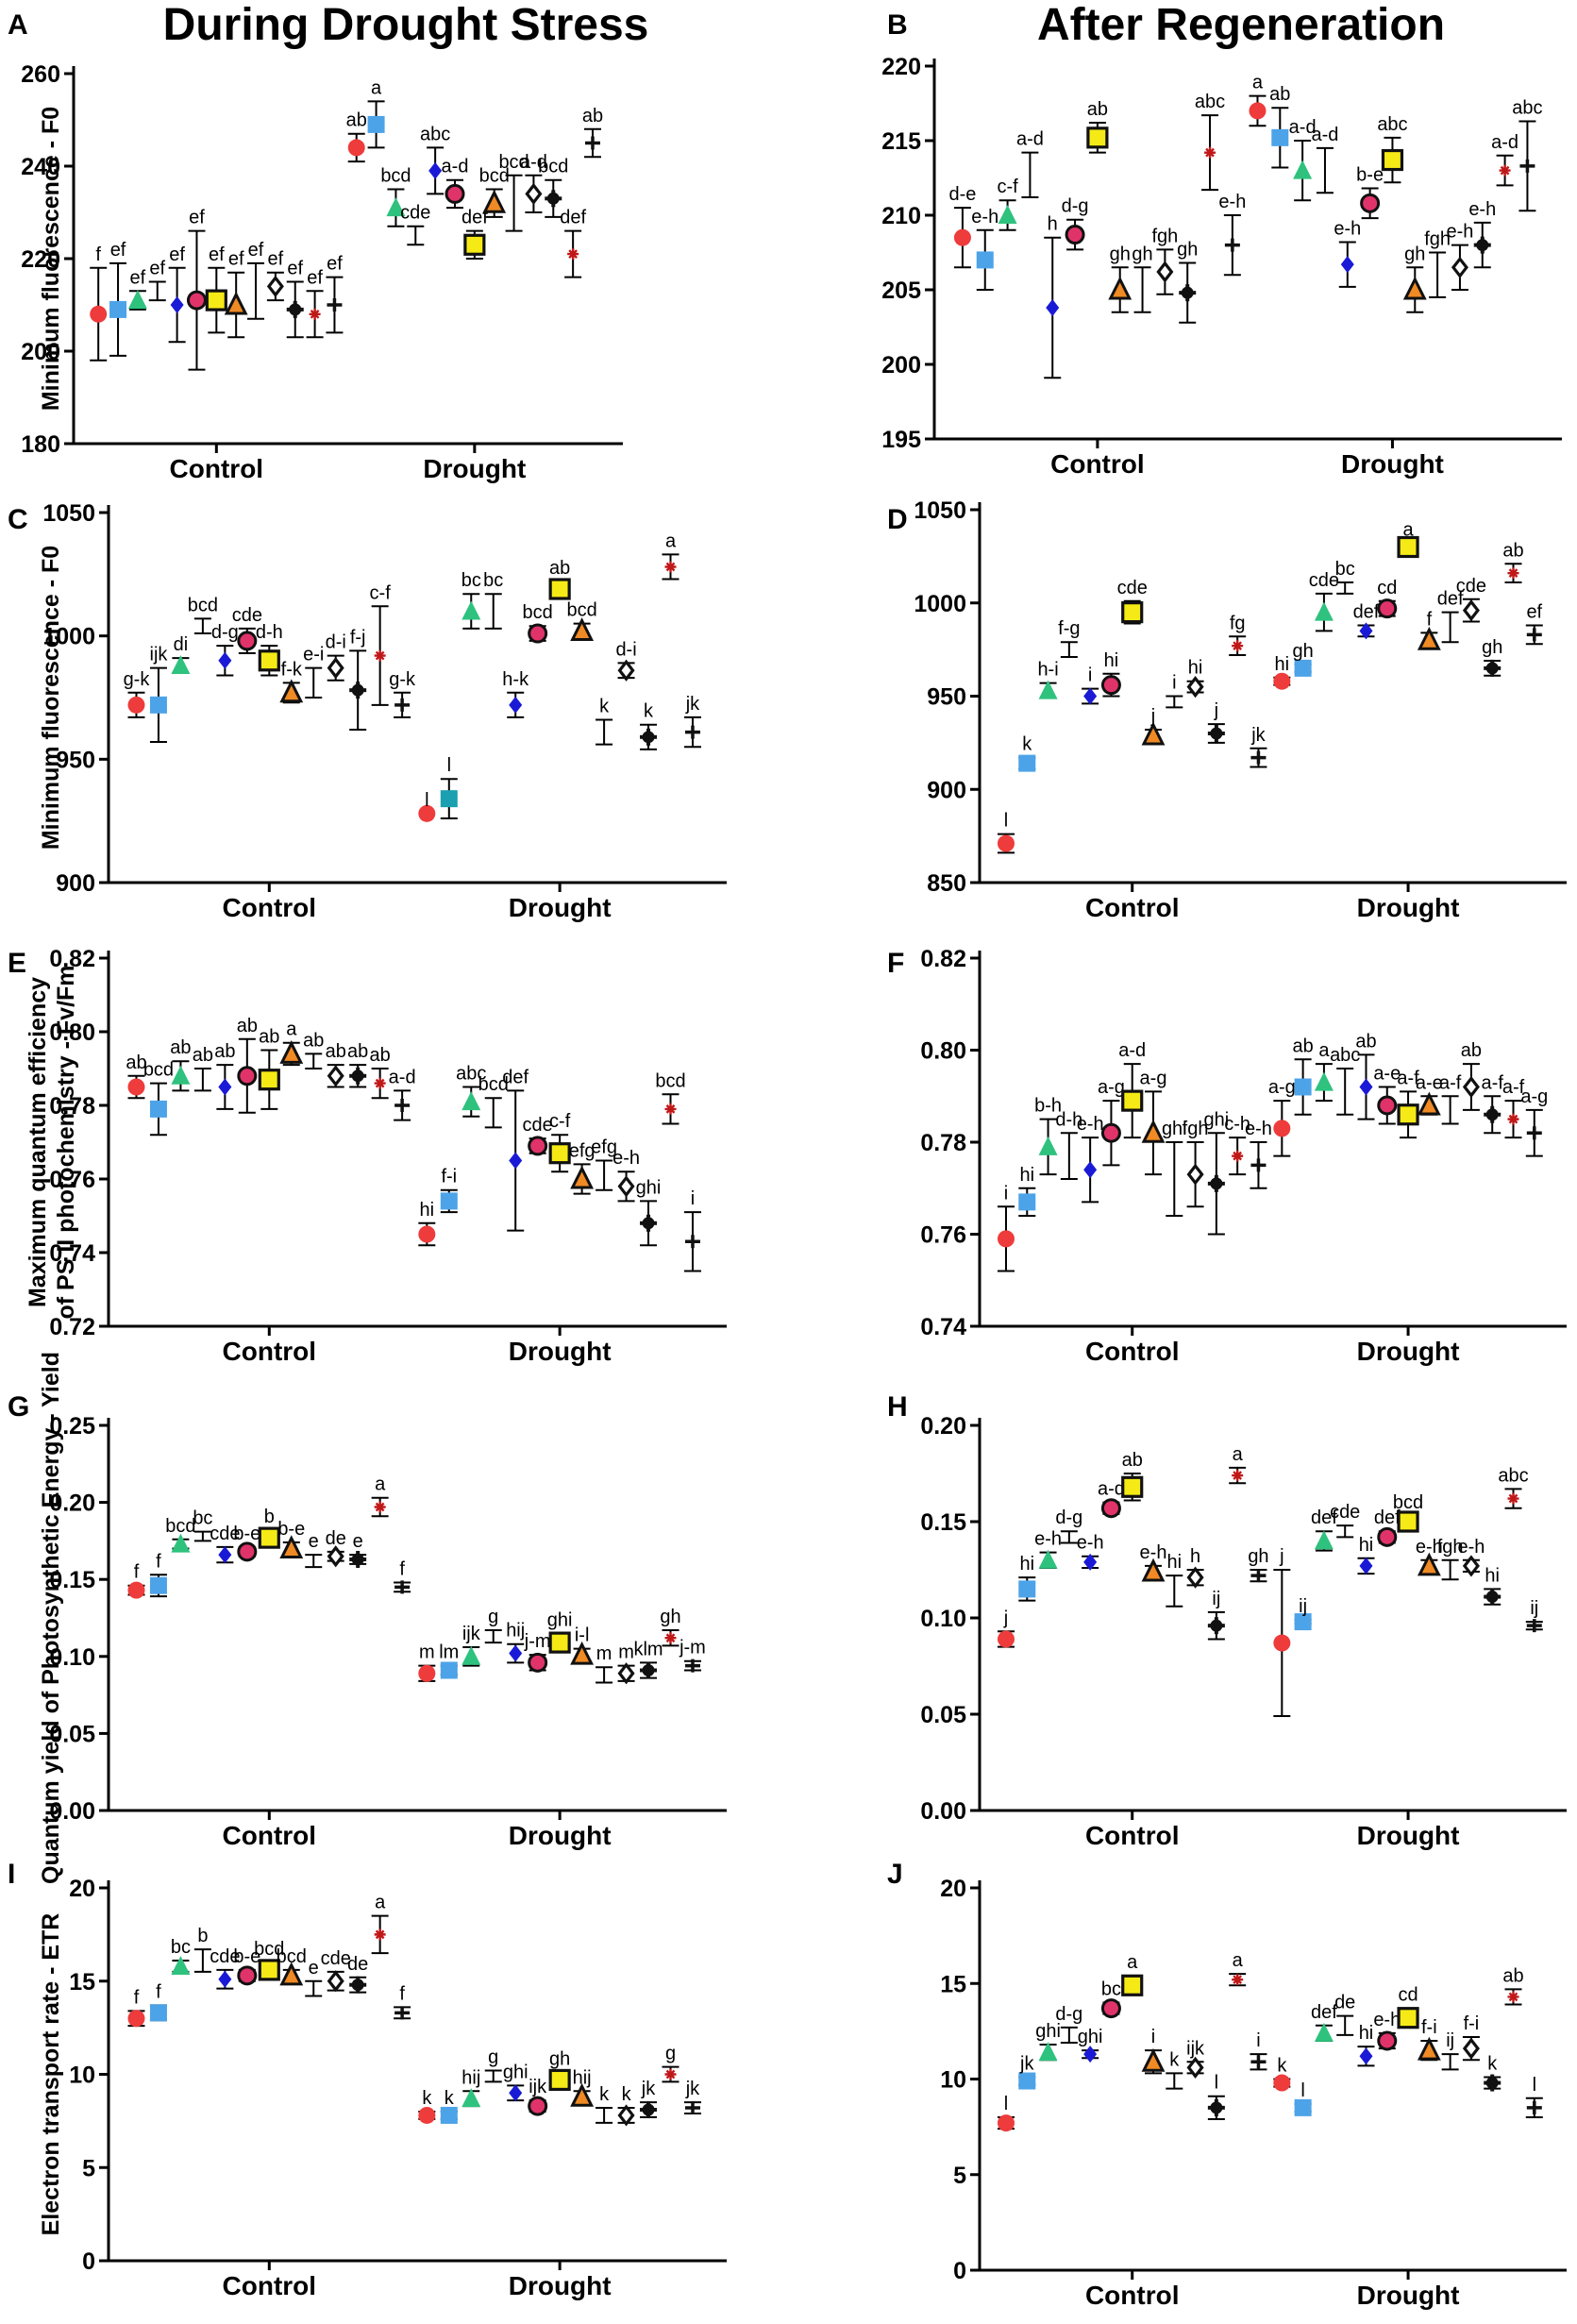 The width and height of the screenshot is (1577, 2324). What do you see at coordinates (895, 963) in the screenshot?
I see `panel-letter: F` at bounding box center [895, 963].